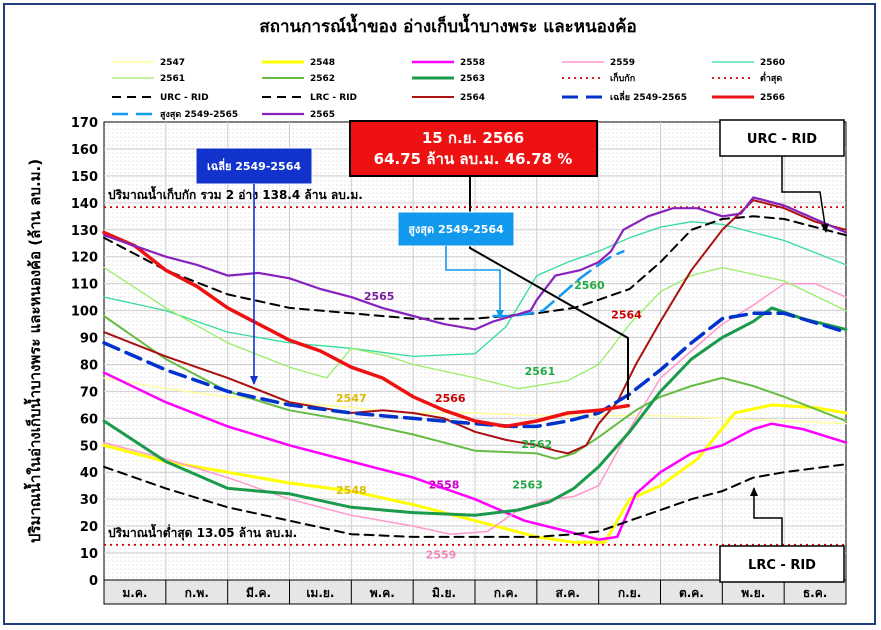 The height and width of the screenshot is (630, 881). Describe the element at coordinates (134, 593) in the screenshot. I see `x-tick-label: ม.ค.` at that location.